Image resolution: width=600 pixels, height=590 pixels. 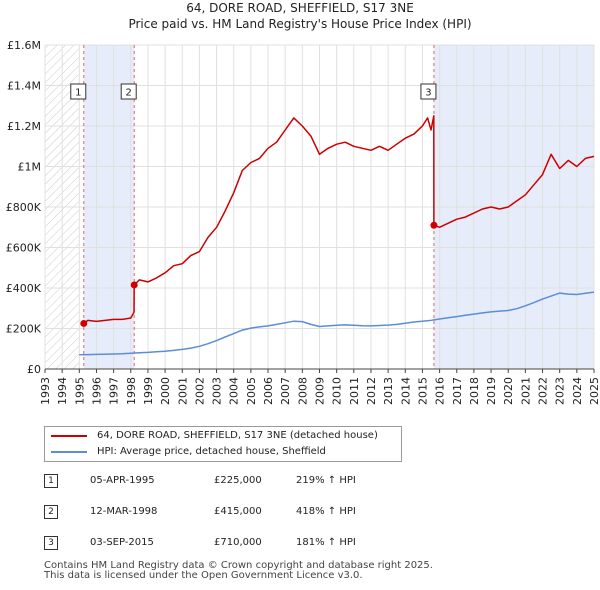 What do you see at coordinates (165, 391) in the screenshot?
I see `x-tick-label: 2000` at bounding box center [165, 391].